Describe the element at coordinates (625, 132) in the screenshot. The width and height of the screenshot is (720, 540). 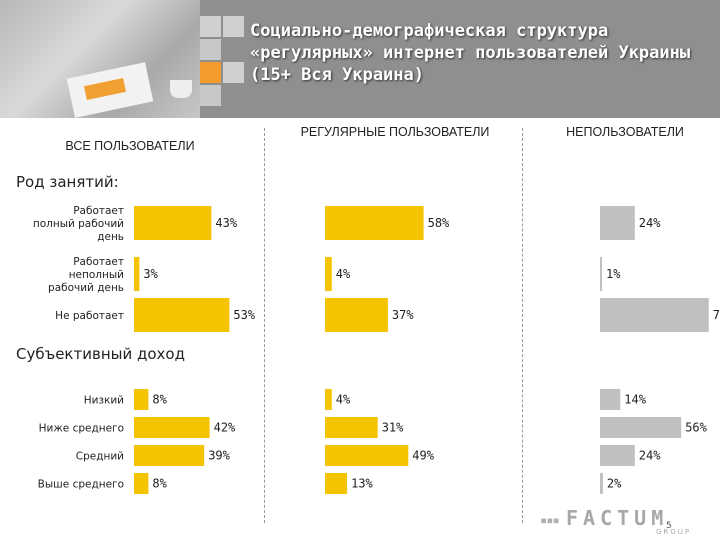
I see `column-header-non-users: НЕПОЛЬЗОВАТЕЛИ` at that location.